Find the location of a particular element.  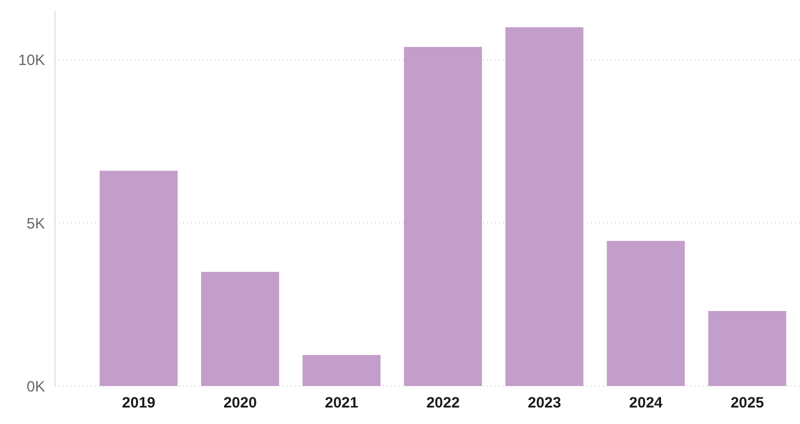

x-tick-label: 2023 is located at coordinates (545, 403).